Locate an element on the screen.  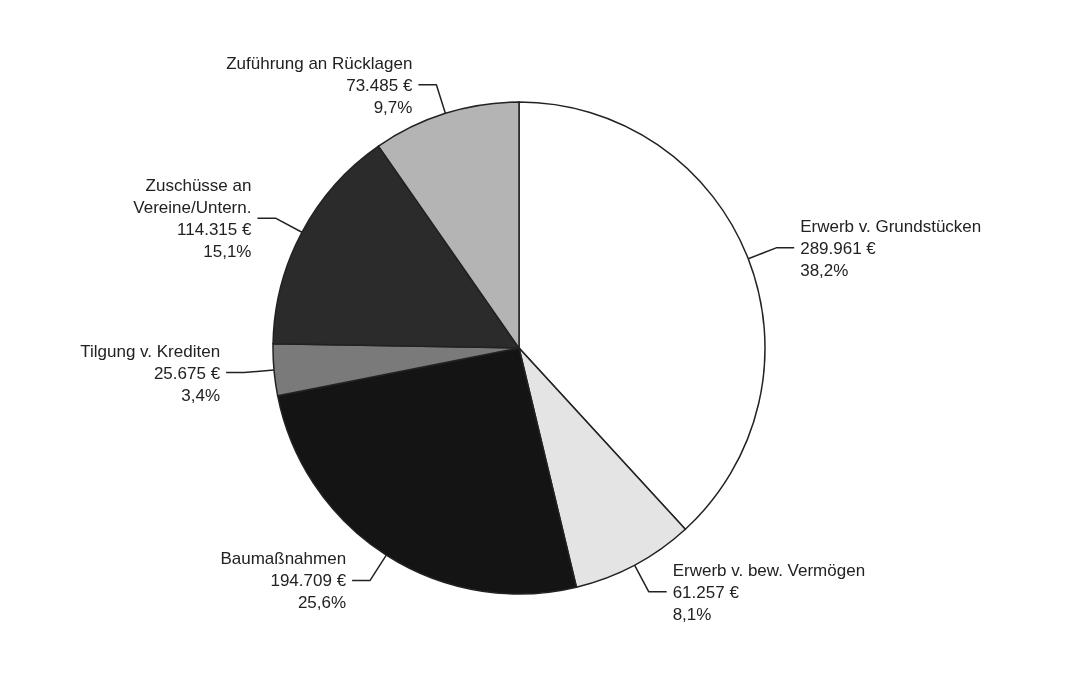
data-label: 73.485 € 9,7% is located at coordinates (379, 96).